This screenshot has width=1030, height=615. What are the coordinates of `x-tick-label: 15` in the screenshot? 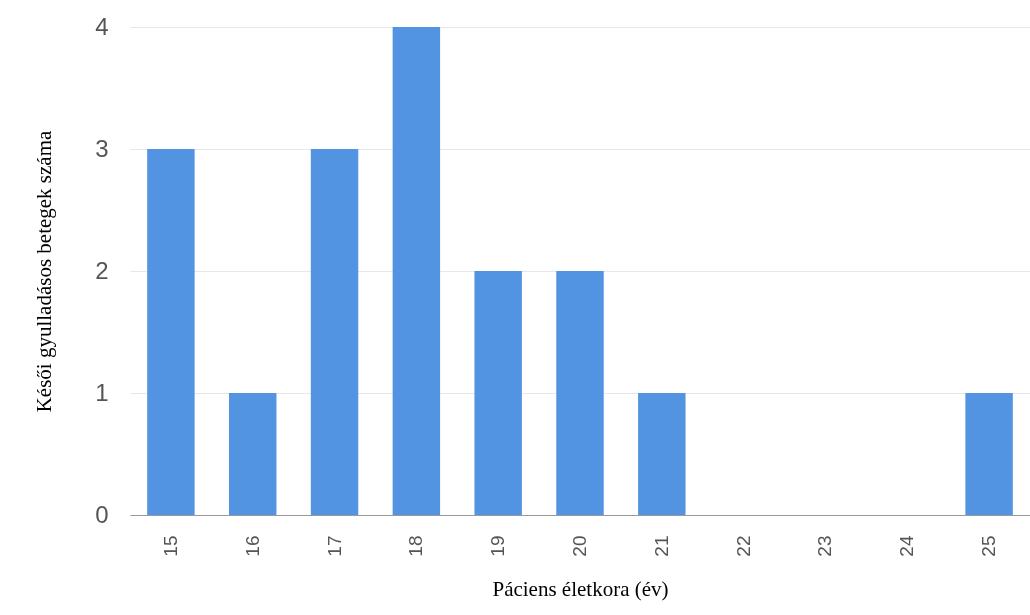 It's located at (170, 546).